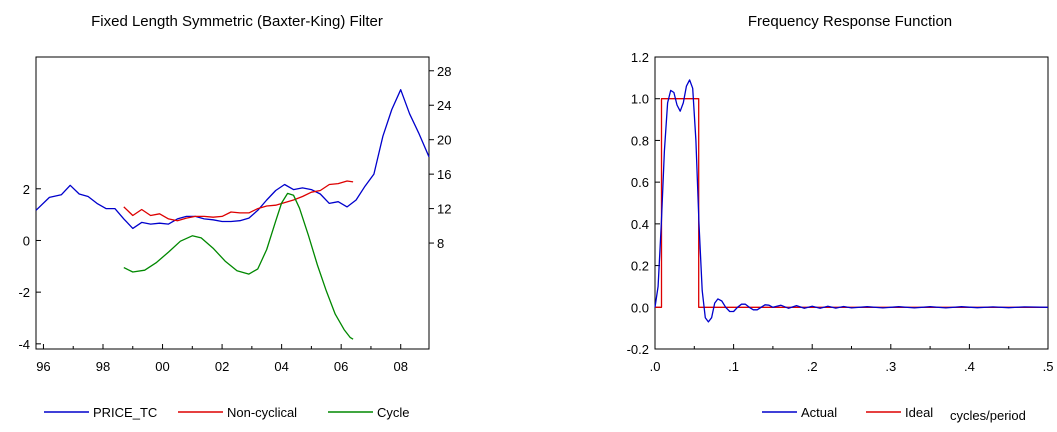 The width and height of the screenshot is (1057, 432). I want to click on series-line-price-tc, so click(232, 159).